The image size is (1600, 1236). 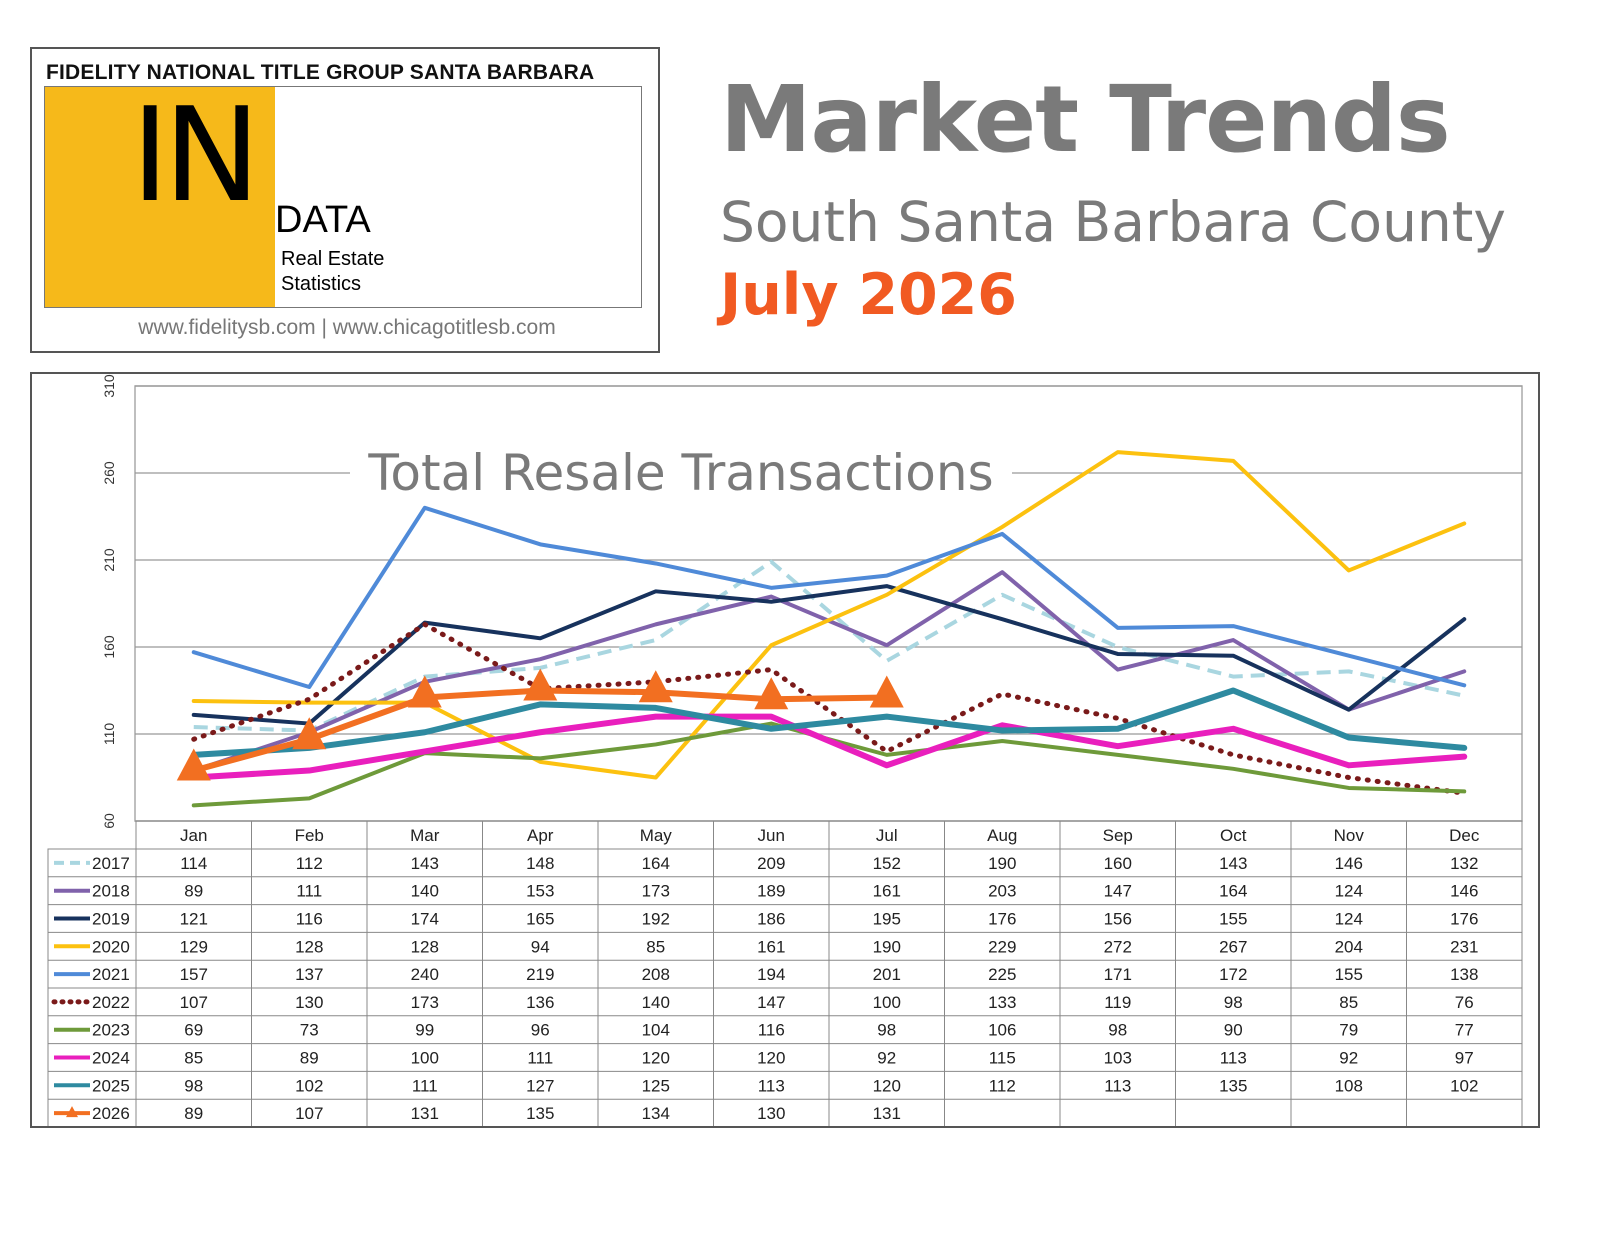 I want to click on data-label: 92, so click(x=1348, y=1058).